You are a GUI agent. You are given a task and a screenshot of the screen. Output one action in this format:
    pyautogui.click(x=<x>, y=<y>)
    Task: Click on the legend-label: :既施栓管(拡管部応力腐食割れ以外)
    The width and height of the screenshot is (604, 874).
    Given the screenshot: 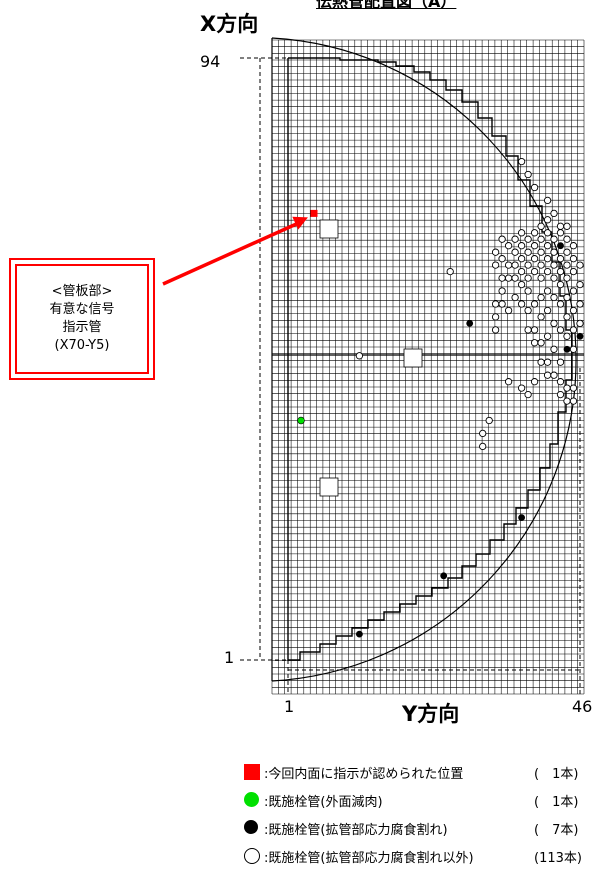 What is the action you would take?
    pyautogui.click(x=369, y=858)
    